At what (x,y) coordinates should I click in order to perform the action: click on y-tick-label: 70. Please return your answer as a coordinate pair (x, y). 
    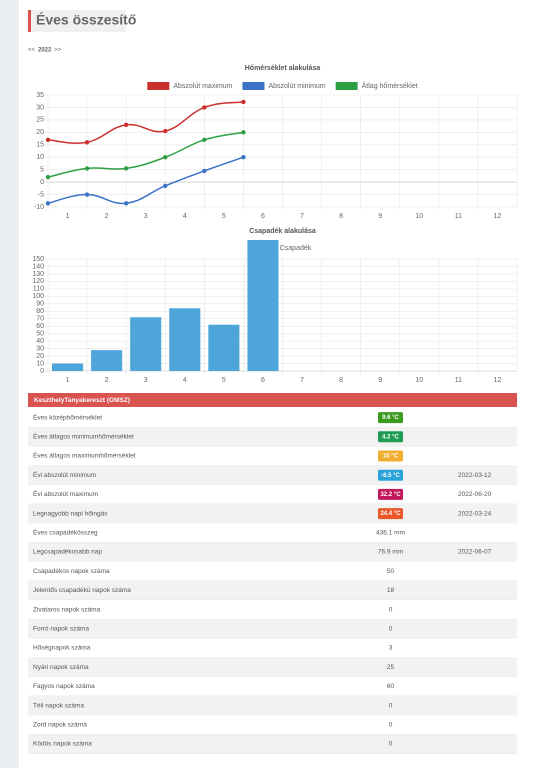
    Looking at the image, I should click on (40, 319).